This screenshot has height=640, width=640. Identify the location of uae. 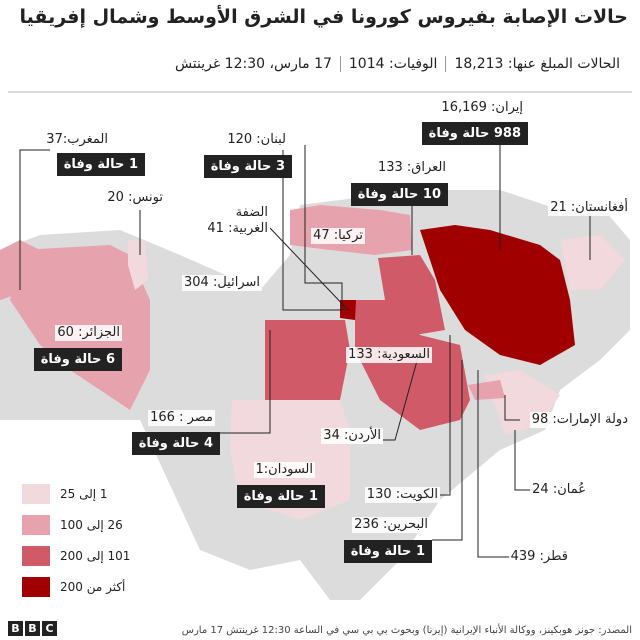
(486, 390).